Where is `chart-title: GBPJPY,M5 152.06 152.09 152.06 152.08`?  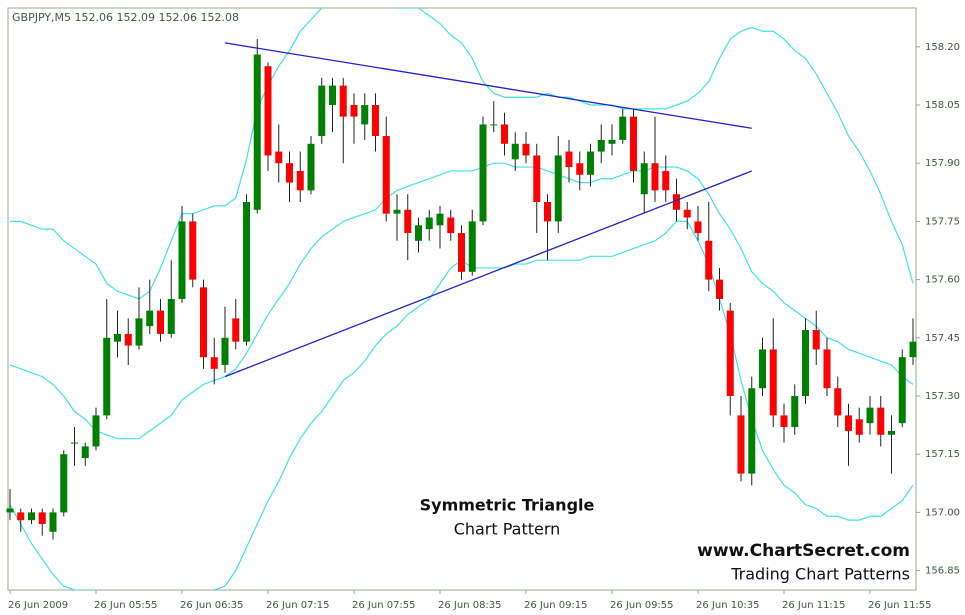 chart-title: GBPJPY,M5 152.06 152.09 152.06 152.08 is located at coordinates (125, 17).